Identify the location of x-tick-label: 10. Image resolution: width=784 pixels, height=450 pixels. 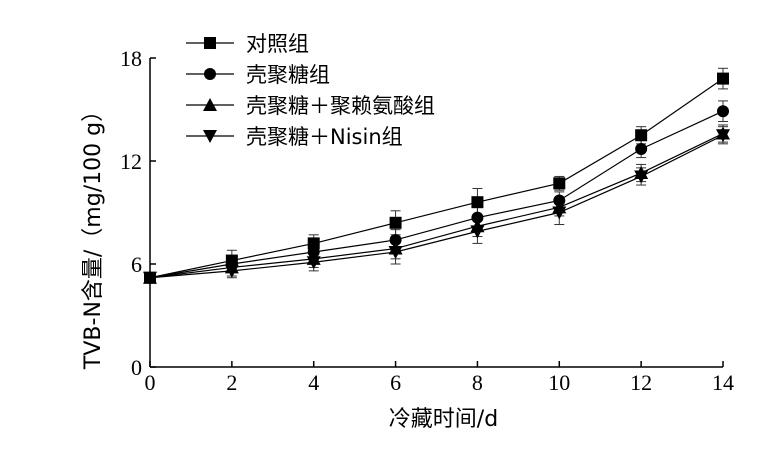
(559, 382).